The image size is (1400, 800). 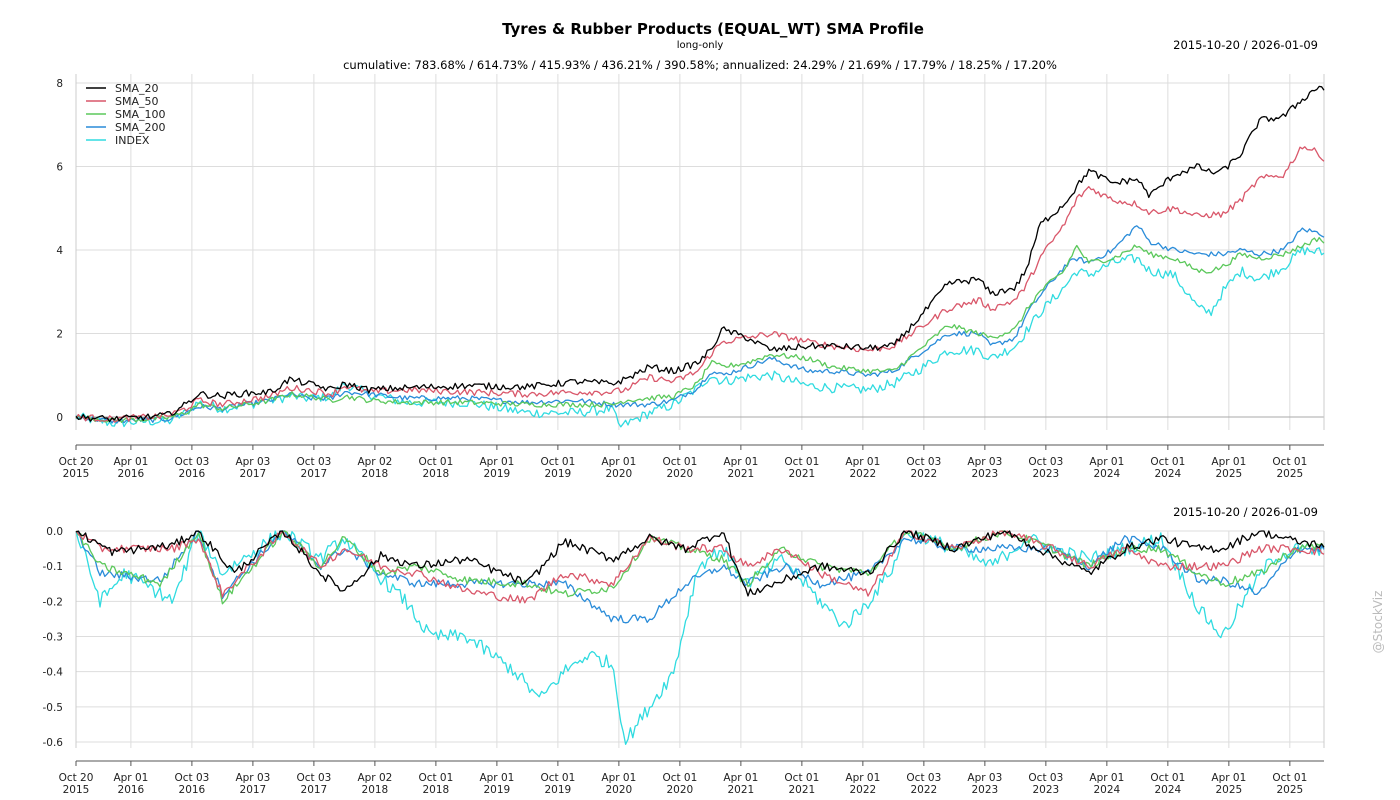 What do you see at coordinates (53, 602) in the screenshot?
I see `y-tick-label: -0.2` at bounding box center [53, 602].